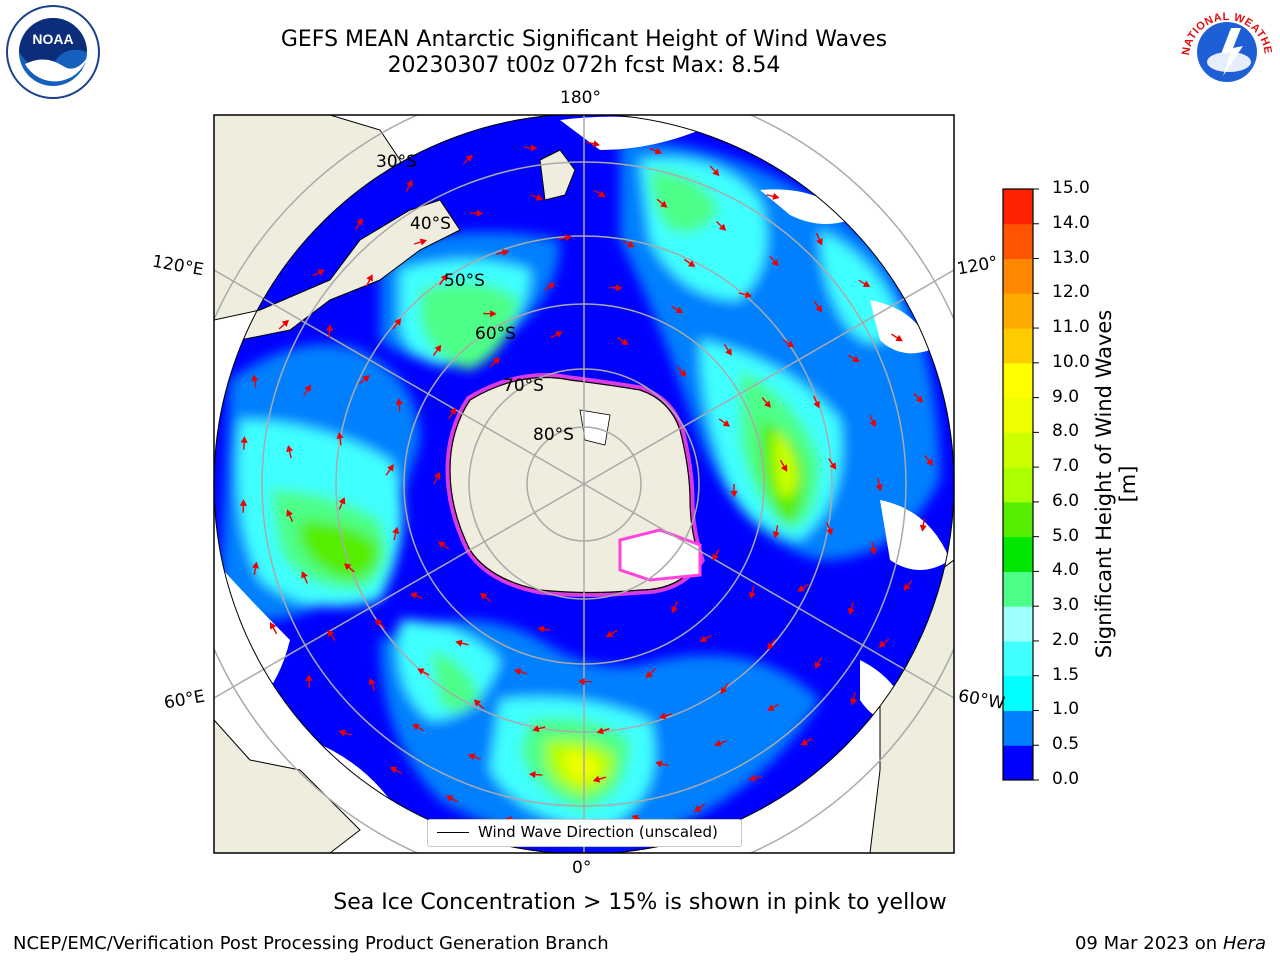 This screenshot has width=1280, height=960. What do you see at coordinates (1066, 779) in the screenshot?
I see `colorbar-tick-label: 0.0` at bounding box center [1066, 779].